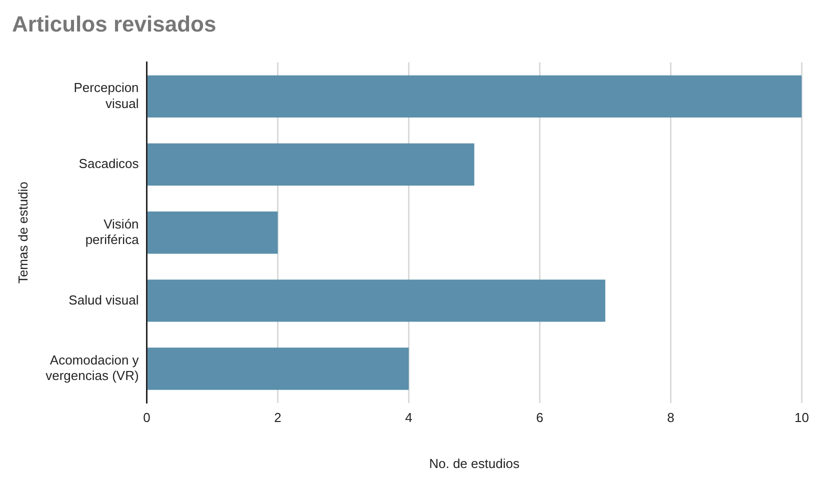 The image size is (825, 488). I want to click on x-tick-label: 8, so click(670, 418).